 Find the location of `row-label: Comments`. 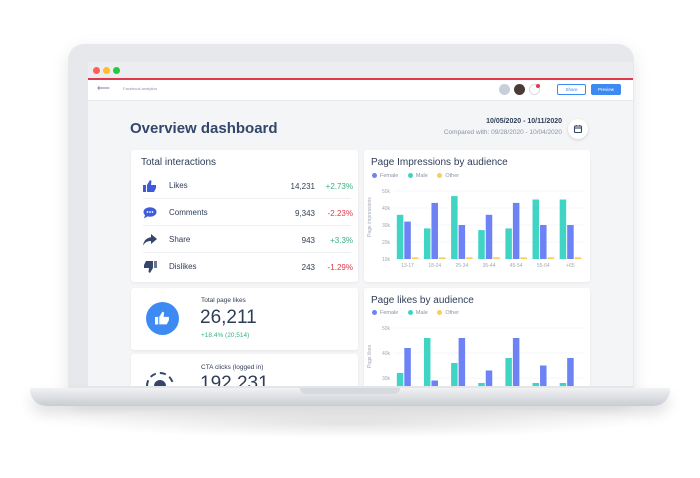

row-label: Comments is located at coordinates (188, 212).